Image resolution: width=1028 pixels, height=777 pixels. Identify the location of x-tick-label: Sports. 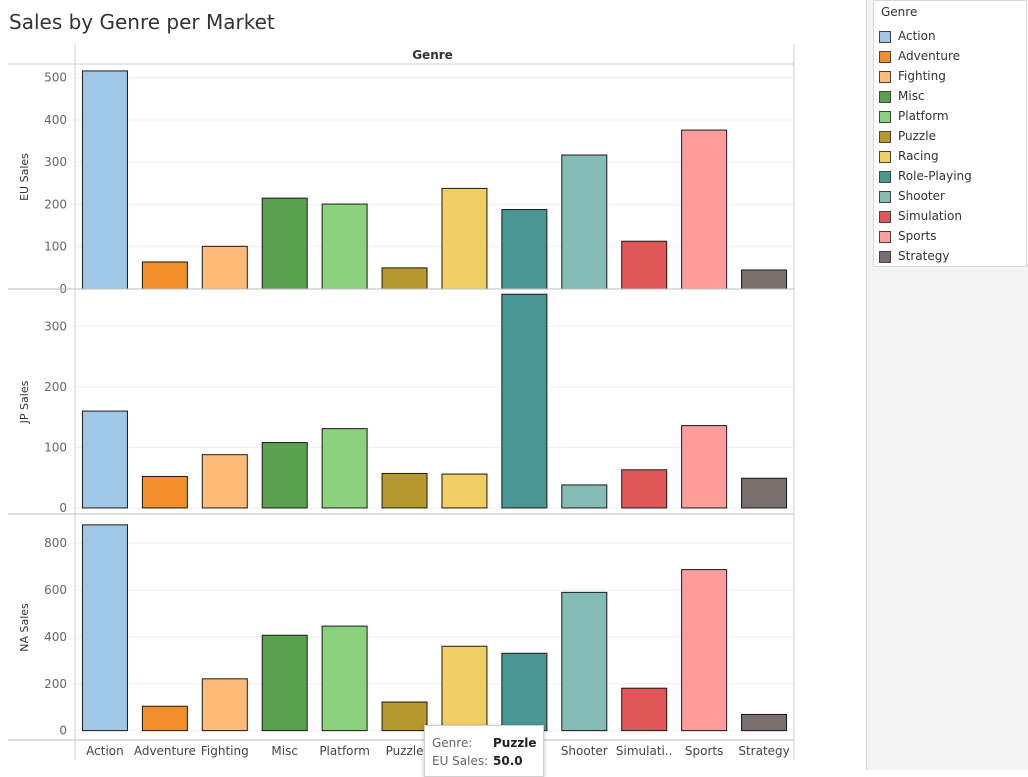
(704, 751).